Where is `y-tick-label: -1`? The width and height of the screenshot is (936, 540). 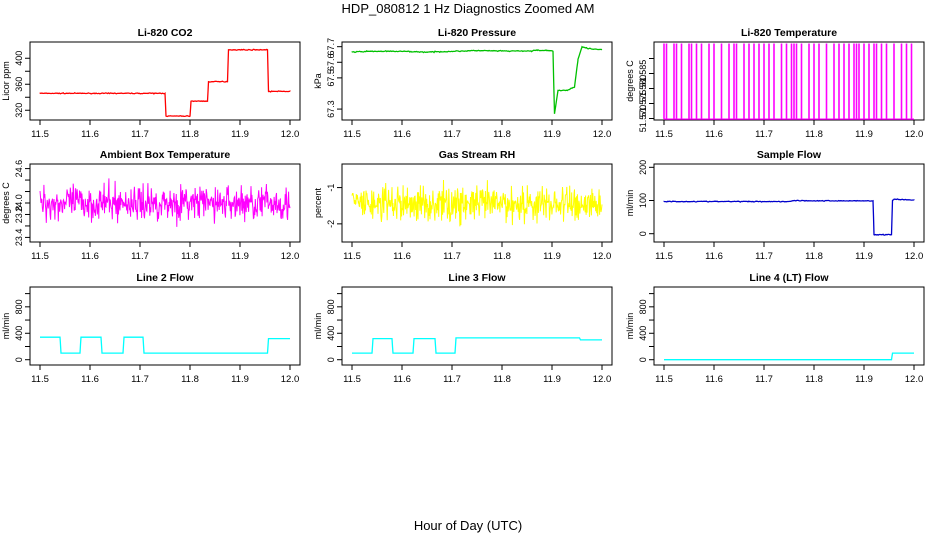
y-tick-label: -1 is located at coordinates (331, 188).